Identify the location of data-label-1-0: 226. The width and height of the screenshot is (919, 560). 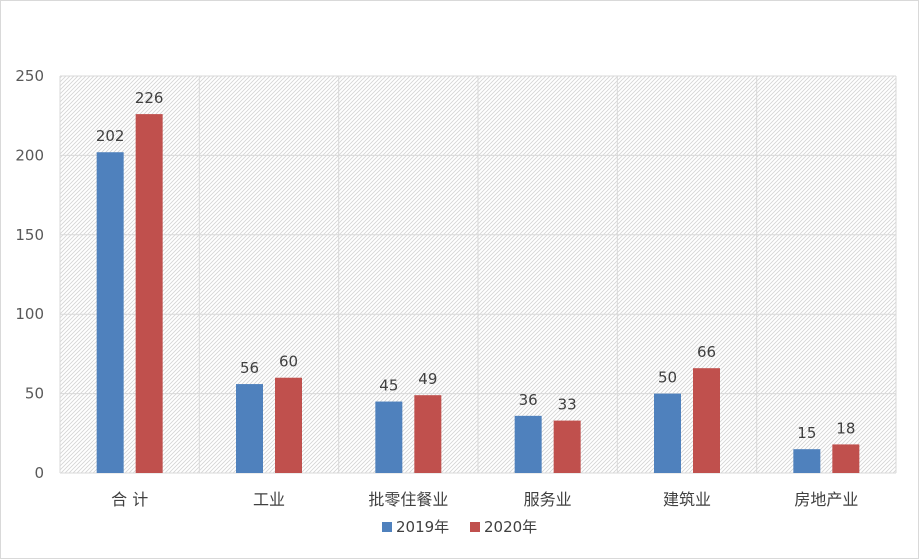
(149, 98).